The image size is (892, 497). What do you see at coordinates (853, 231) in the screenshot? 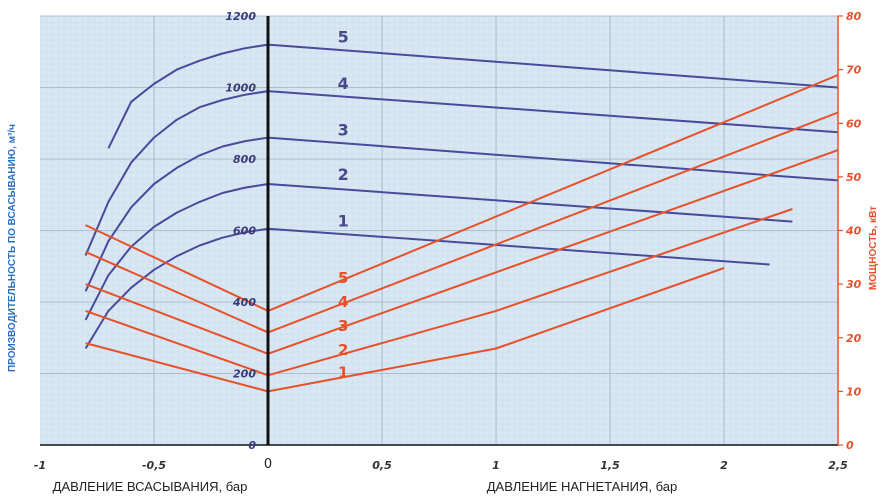
I see `y-right-tick-label: 40` at bounding box center [853, 231].